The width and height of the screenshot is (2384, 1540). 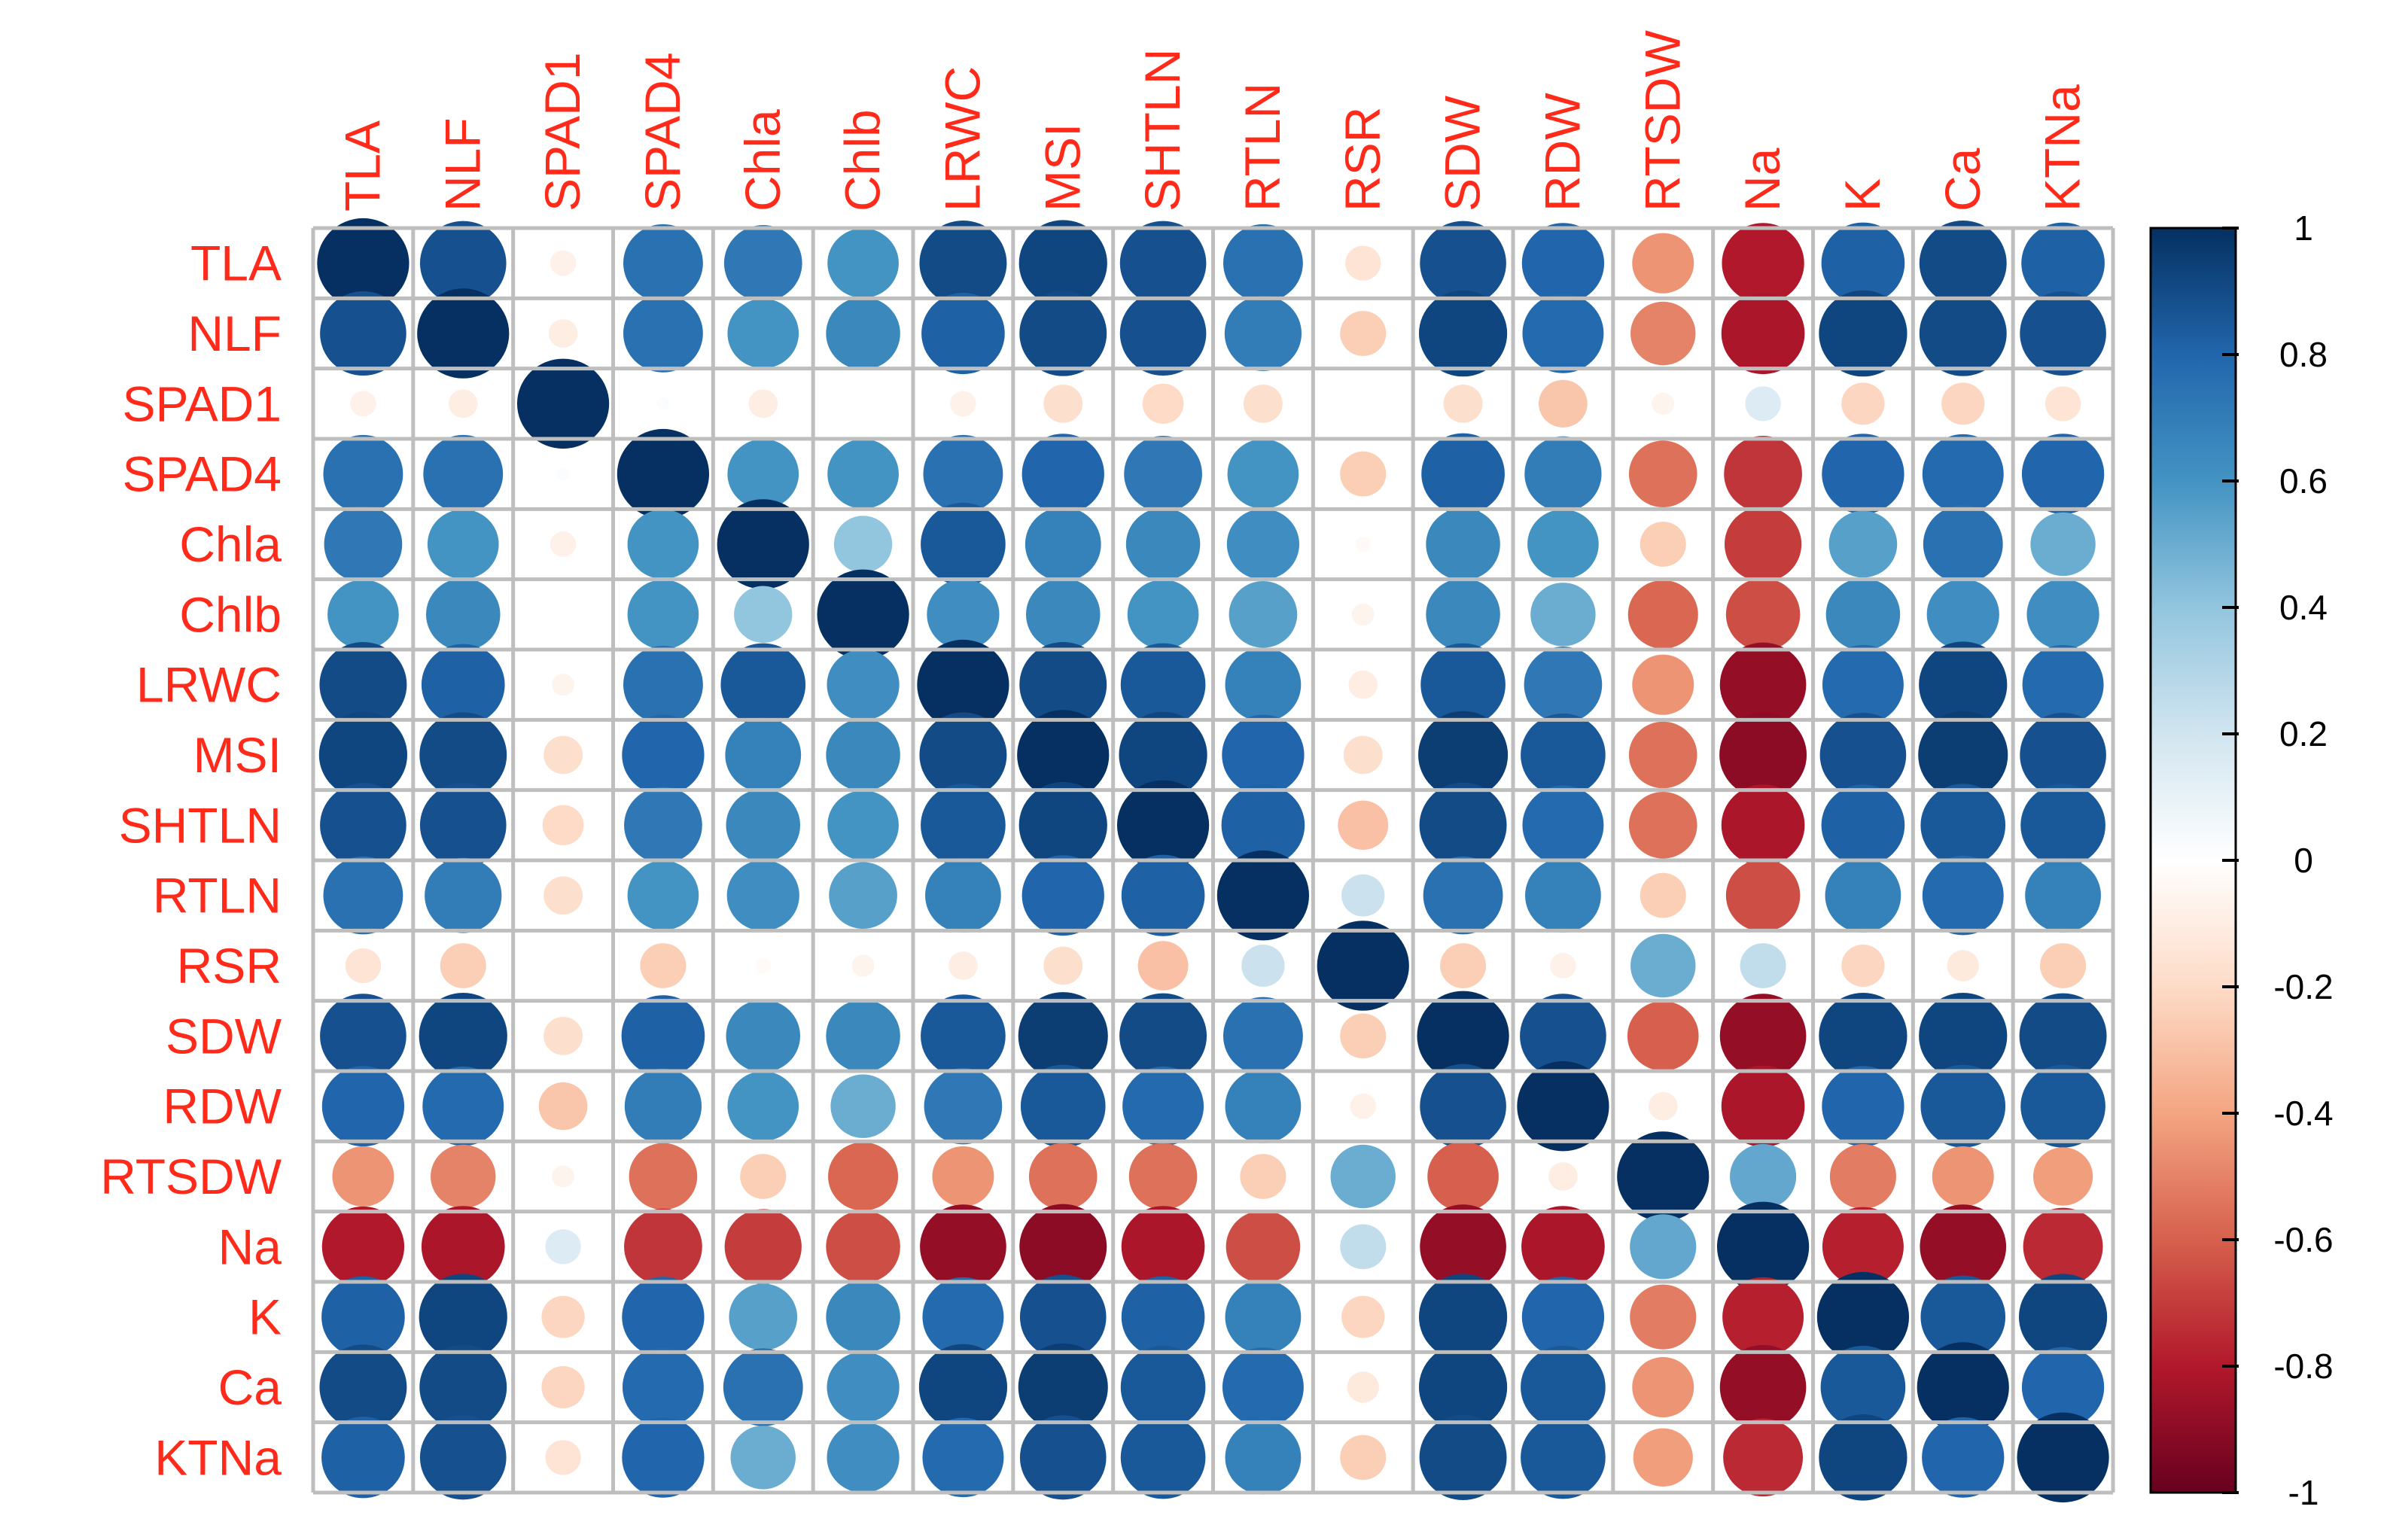 I want to click on cell-SHTLN-LRWC, so click(x=963, y=825).